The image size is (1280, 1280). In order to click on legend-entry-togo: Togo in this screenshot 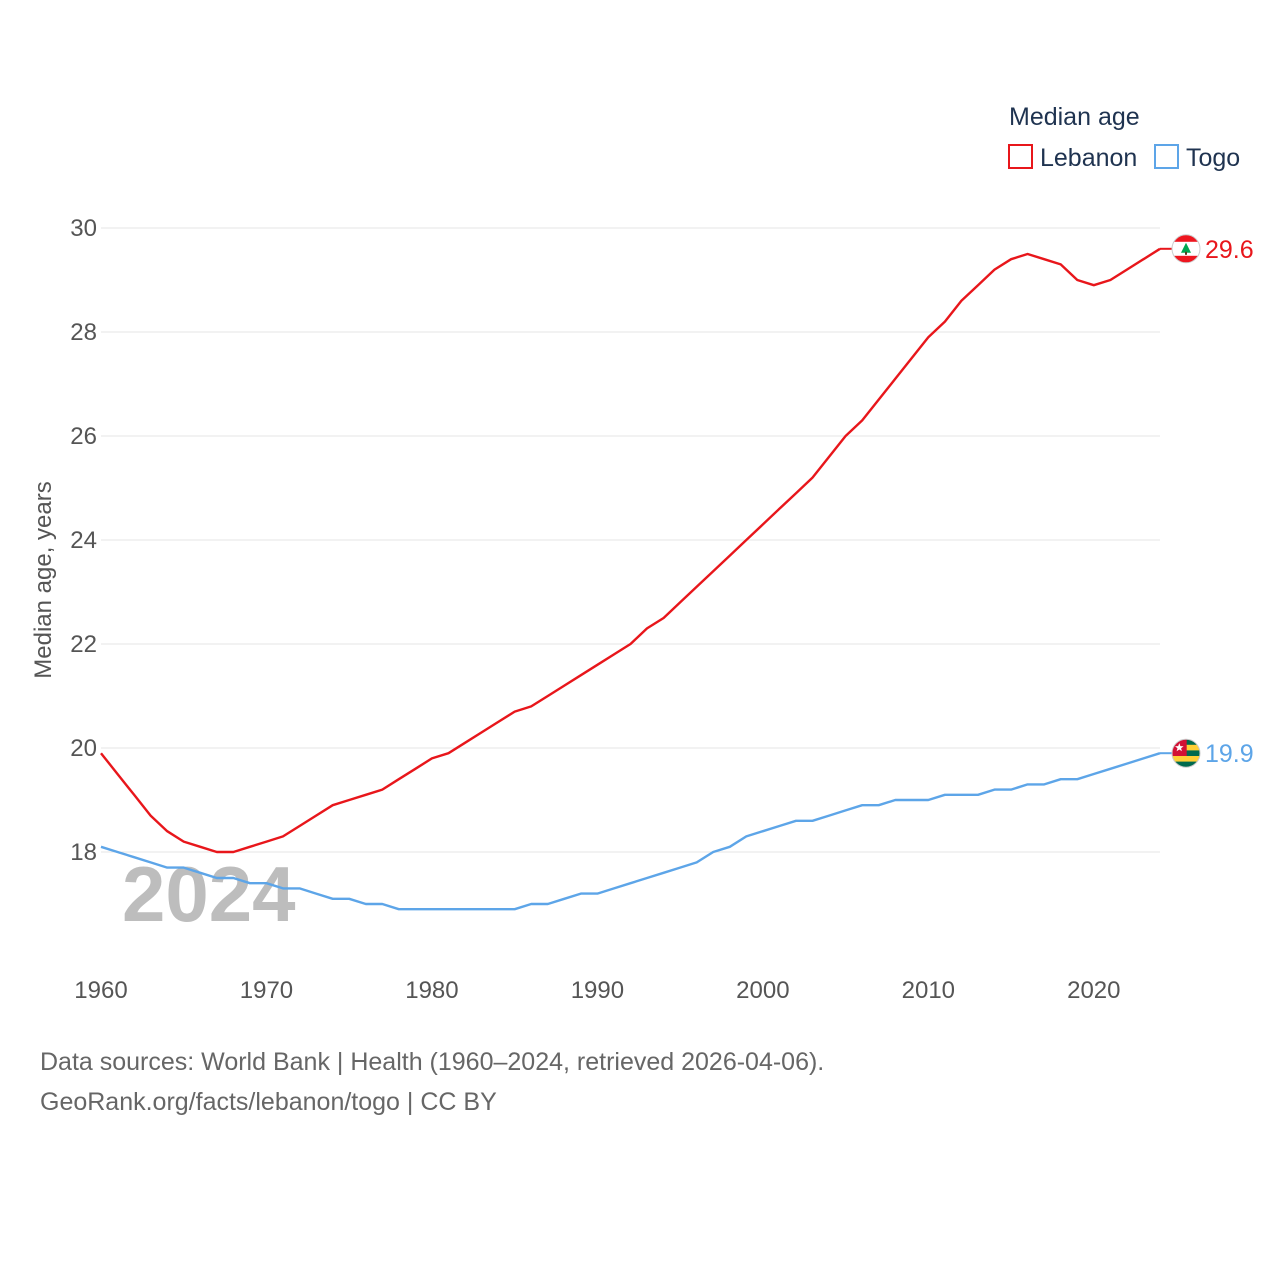, I will do `click(1197, 158)`.